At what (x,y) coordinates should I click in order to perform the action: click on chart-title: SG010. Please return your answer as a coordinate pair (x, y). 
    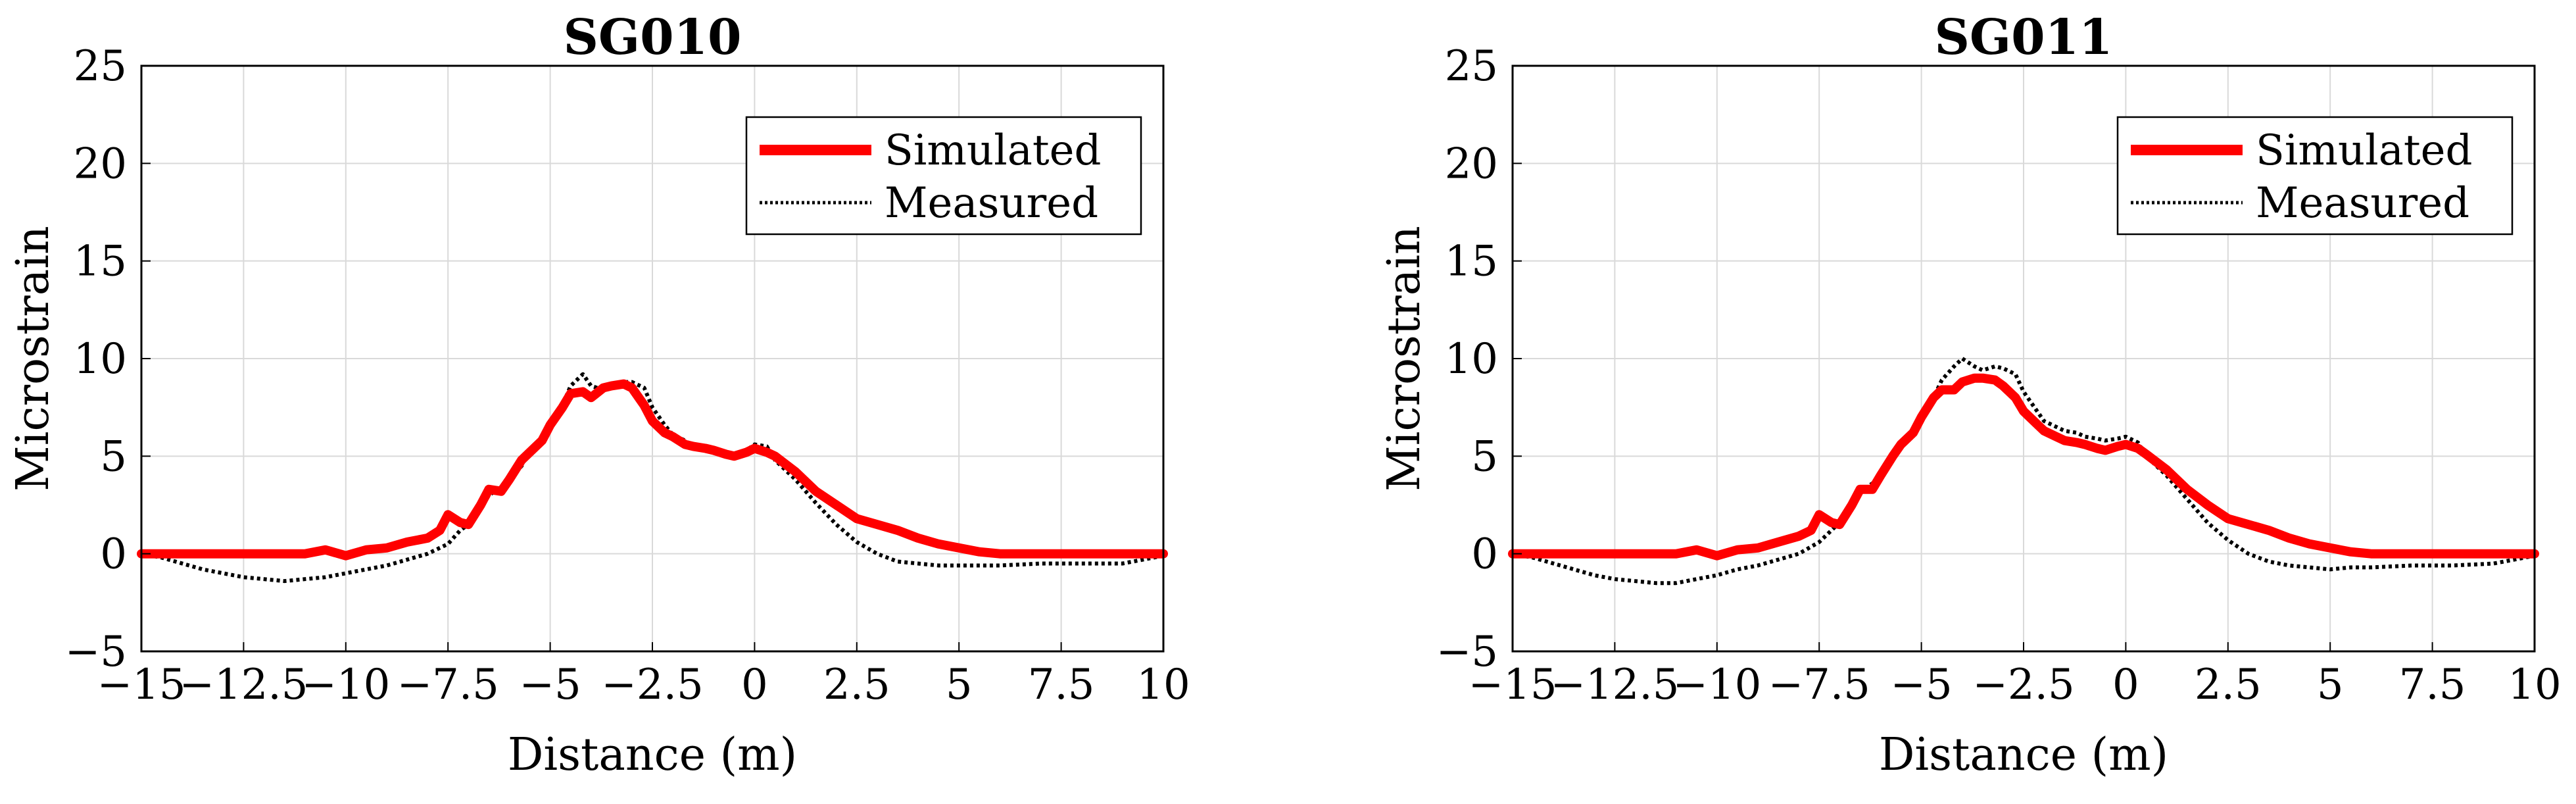
    Looking at the image, I should click on (652, 37).